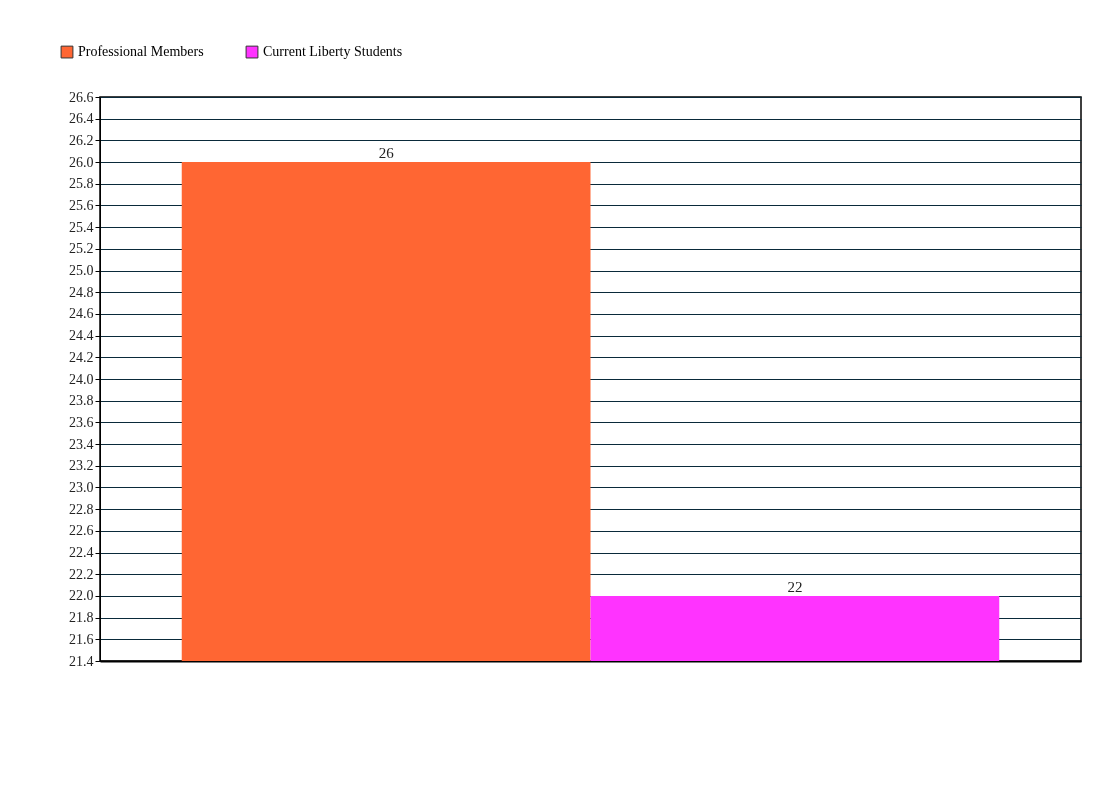 This screenshot has width=1095, height=805. I want to click on y-tick-label: 26.4, so click(81, 119).